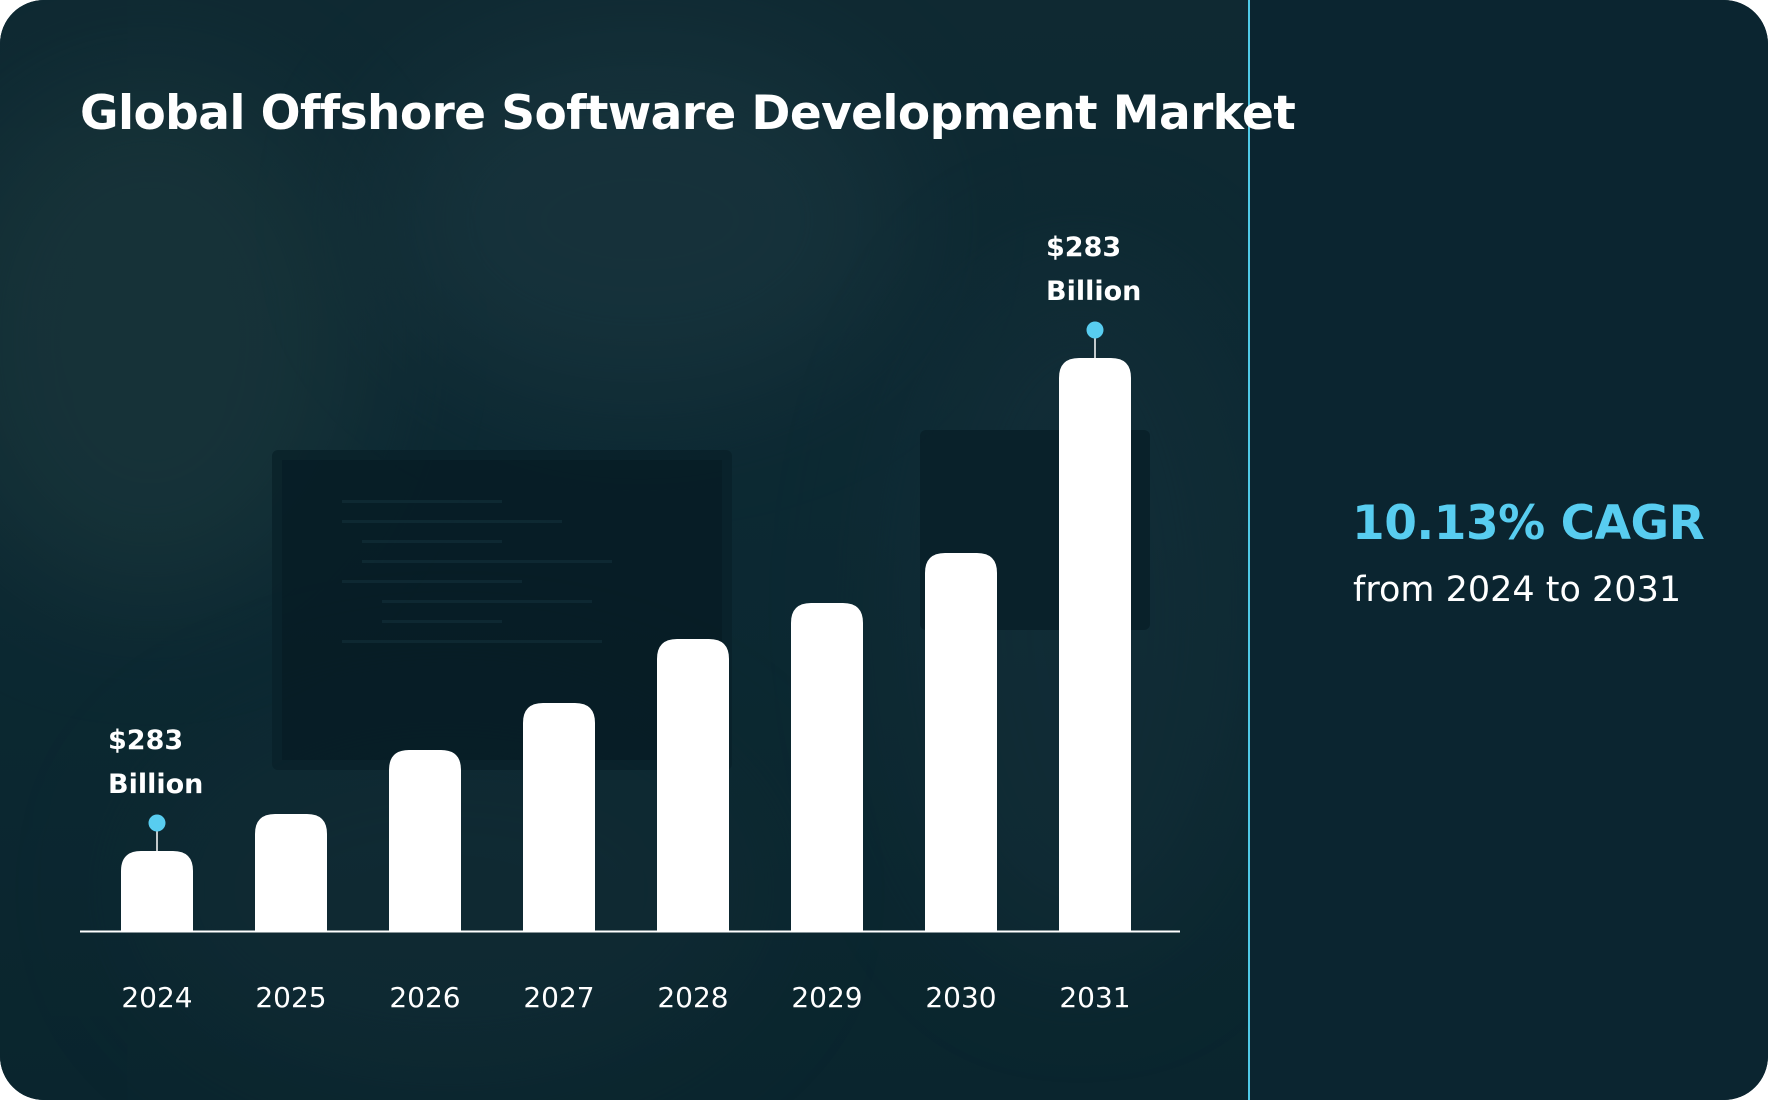 The height and width of the screenshot is (1100, 1768). I want to click on cagr-period: from 2024 to 2031, so click(1517, 590).